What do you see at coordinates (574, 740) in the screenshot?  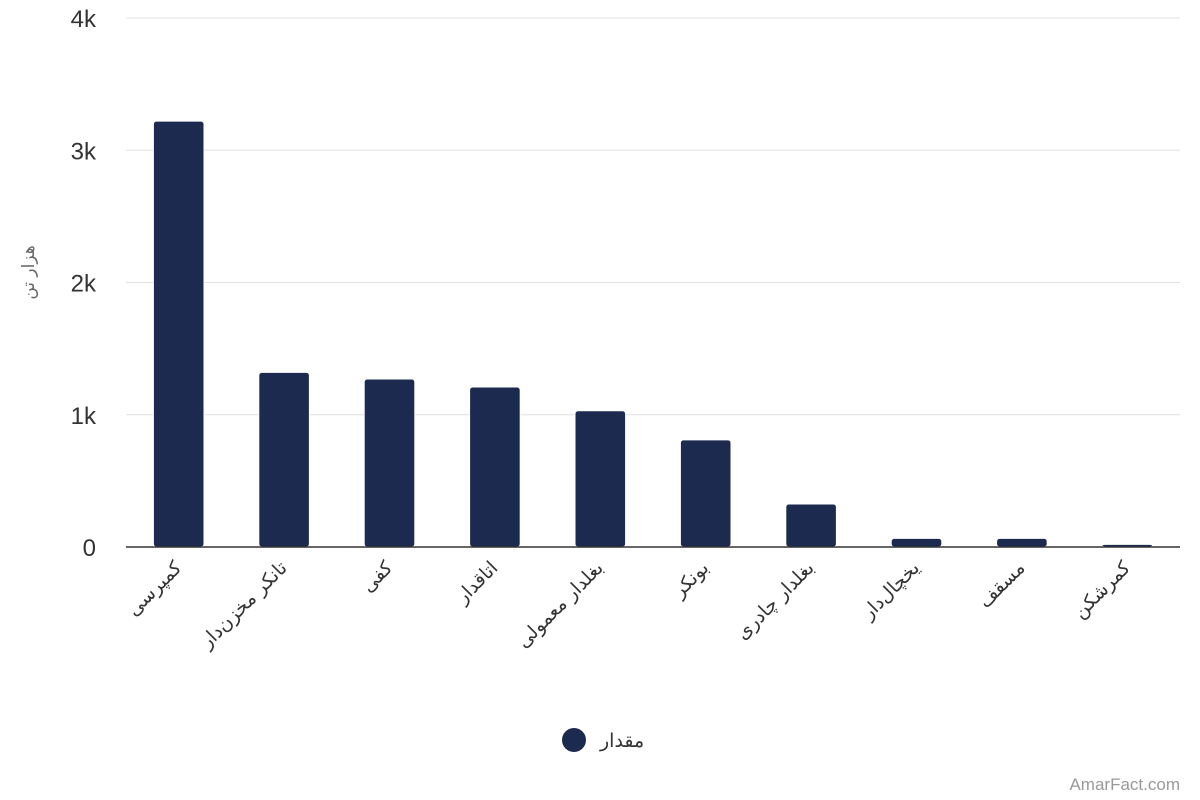 I see `legend-marker` at bounding box center [574, 740].